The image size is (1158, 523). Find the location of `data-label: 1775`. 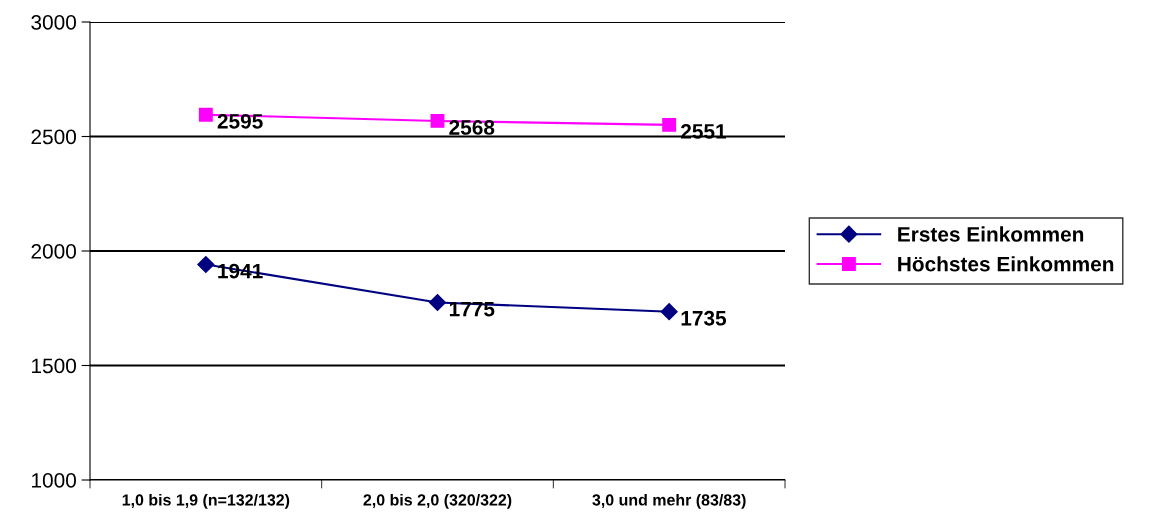

data-label: 1775 is located at coordinates (472, 309).